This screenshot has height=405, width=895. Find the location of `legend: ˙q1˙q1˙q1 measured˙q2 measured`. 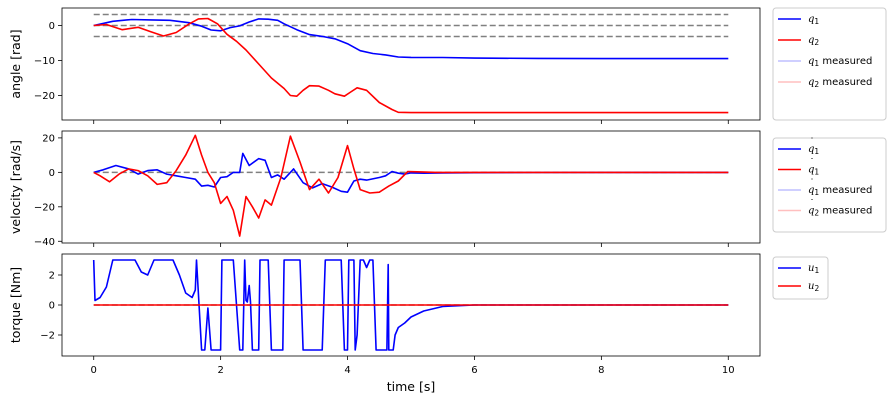

legend: ˙q1˙q1˙q1 measured˙q2 measured is located at coordinates (829, 185).